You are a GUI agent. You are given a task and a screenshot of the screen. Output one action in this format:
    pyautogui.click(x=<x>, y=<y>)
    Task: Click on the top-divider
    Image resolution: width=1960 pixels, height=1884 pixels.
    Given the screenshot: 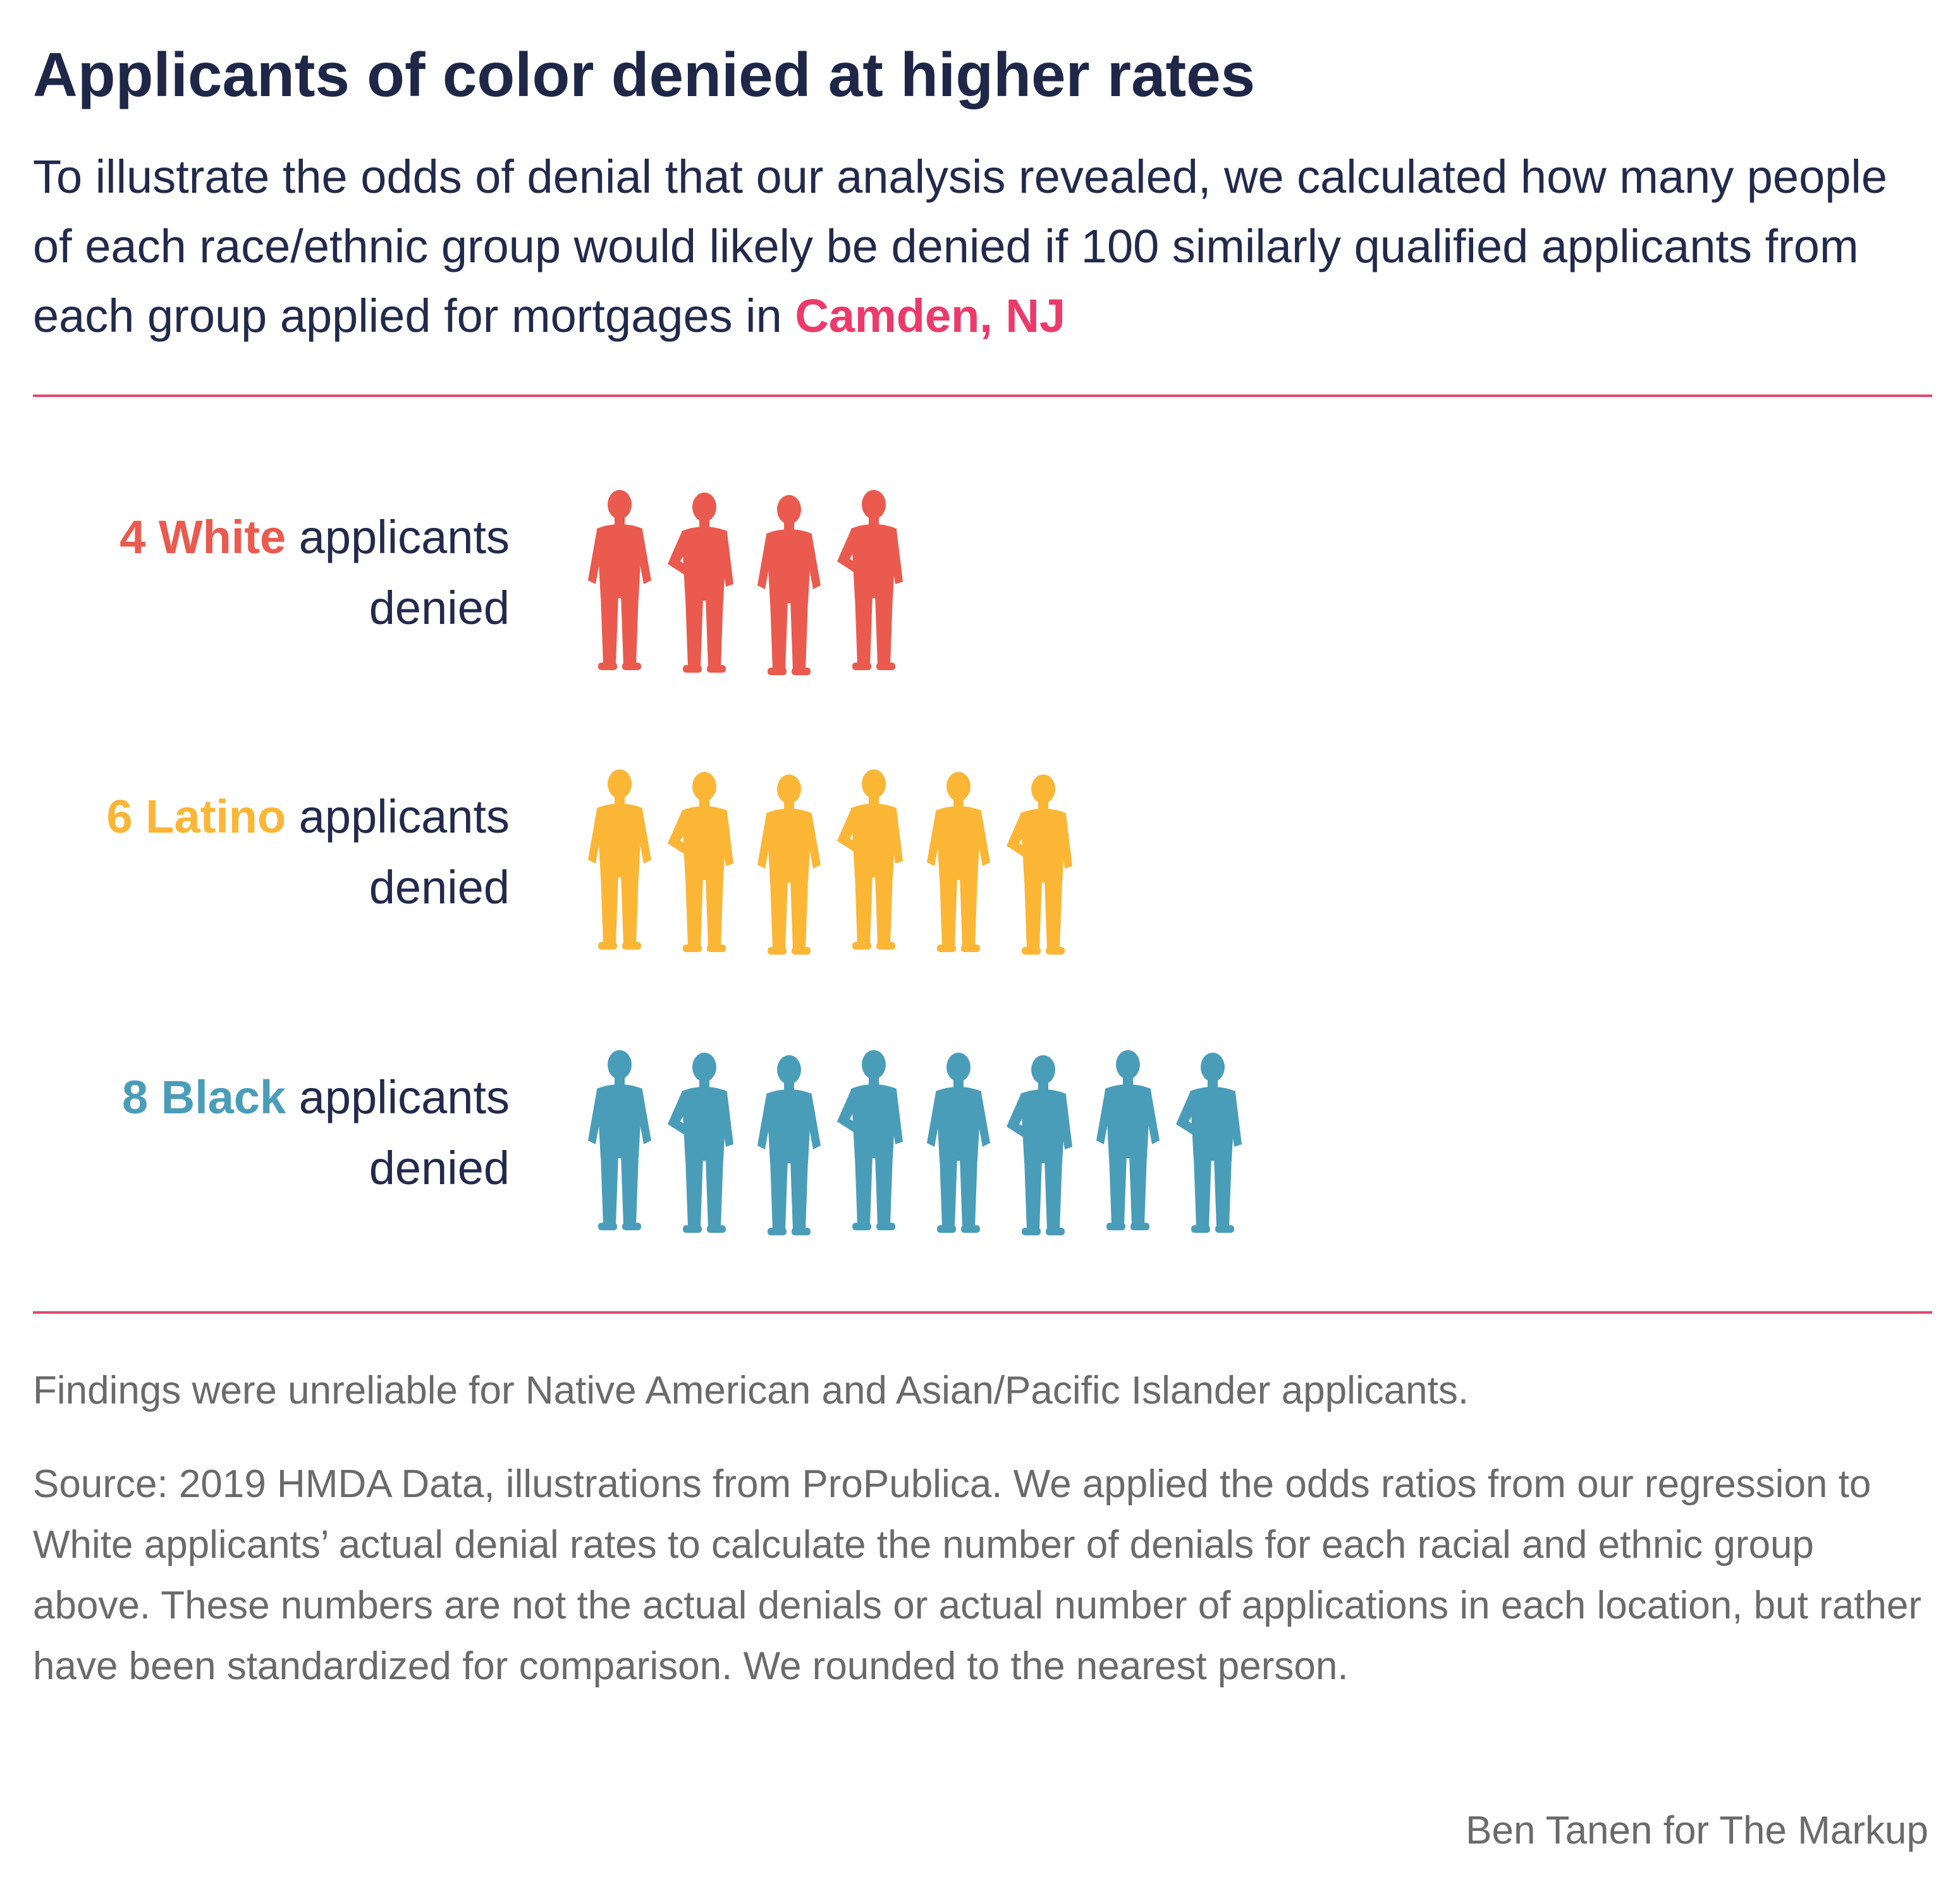 What is the action you would take?
    pyautogui.click(x=982, y=396)
    